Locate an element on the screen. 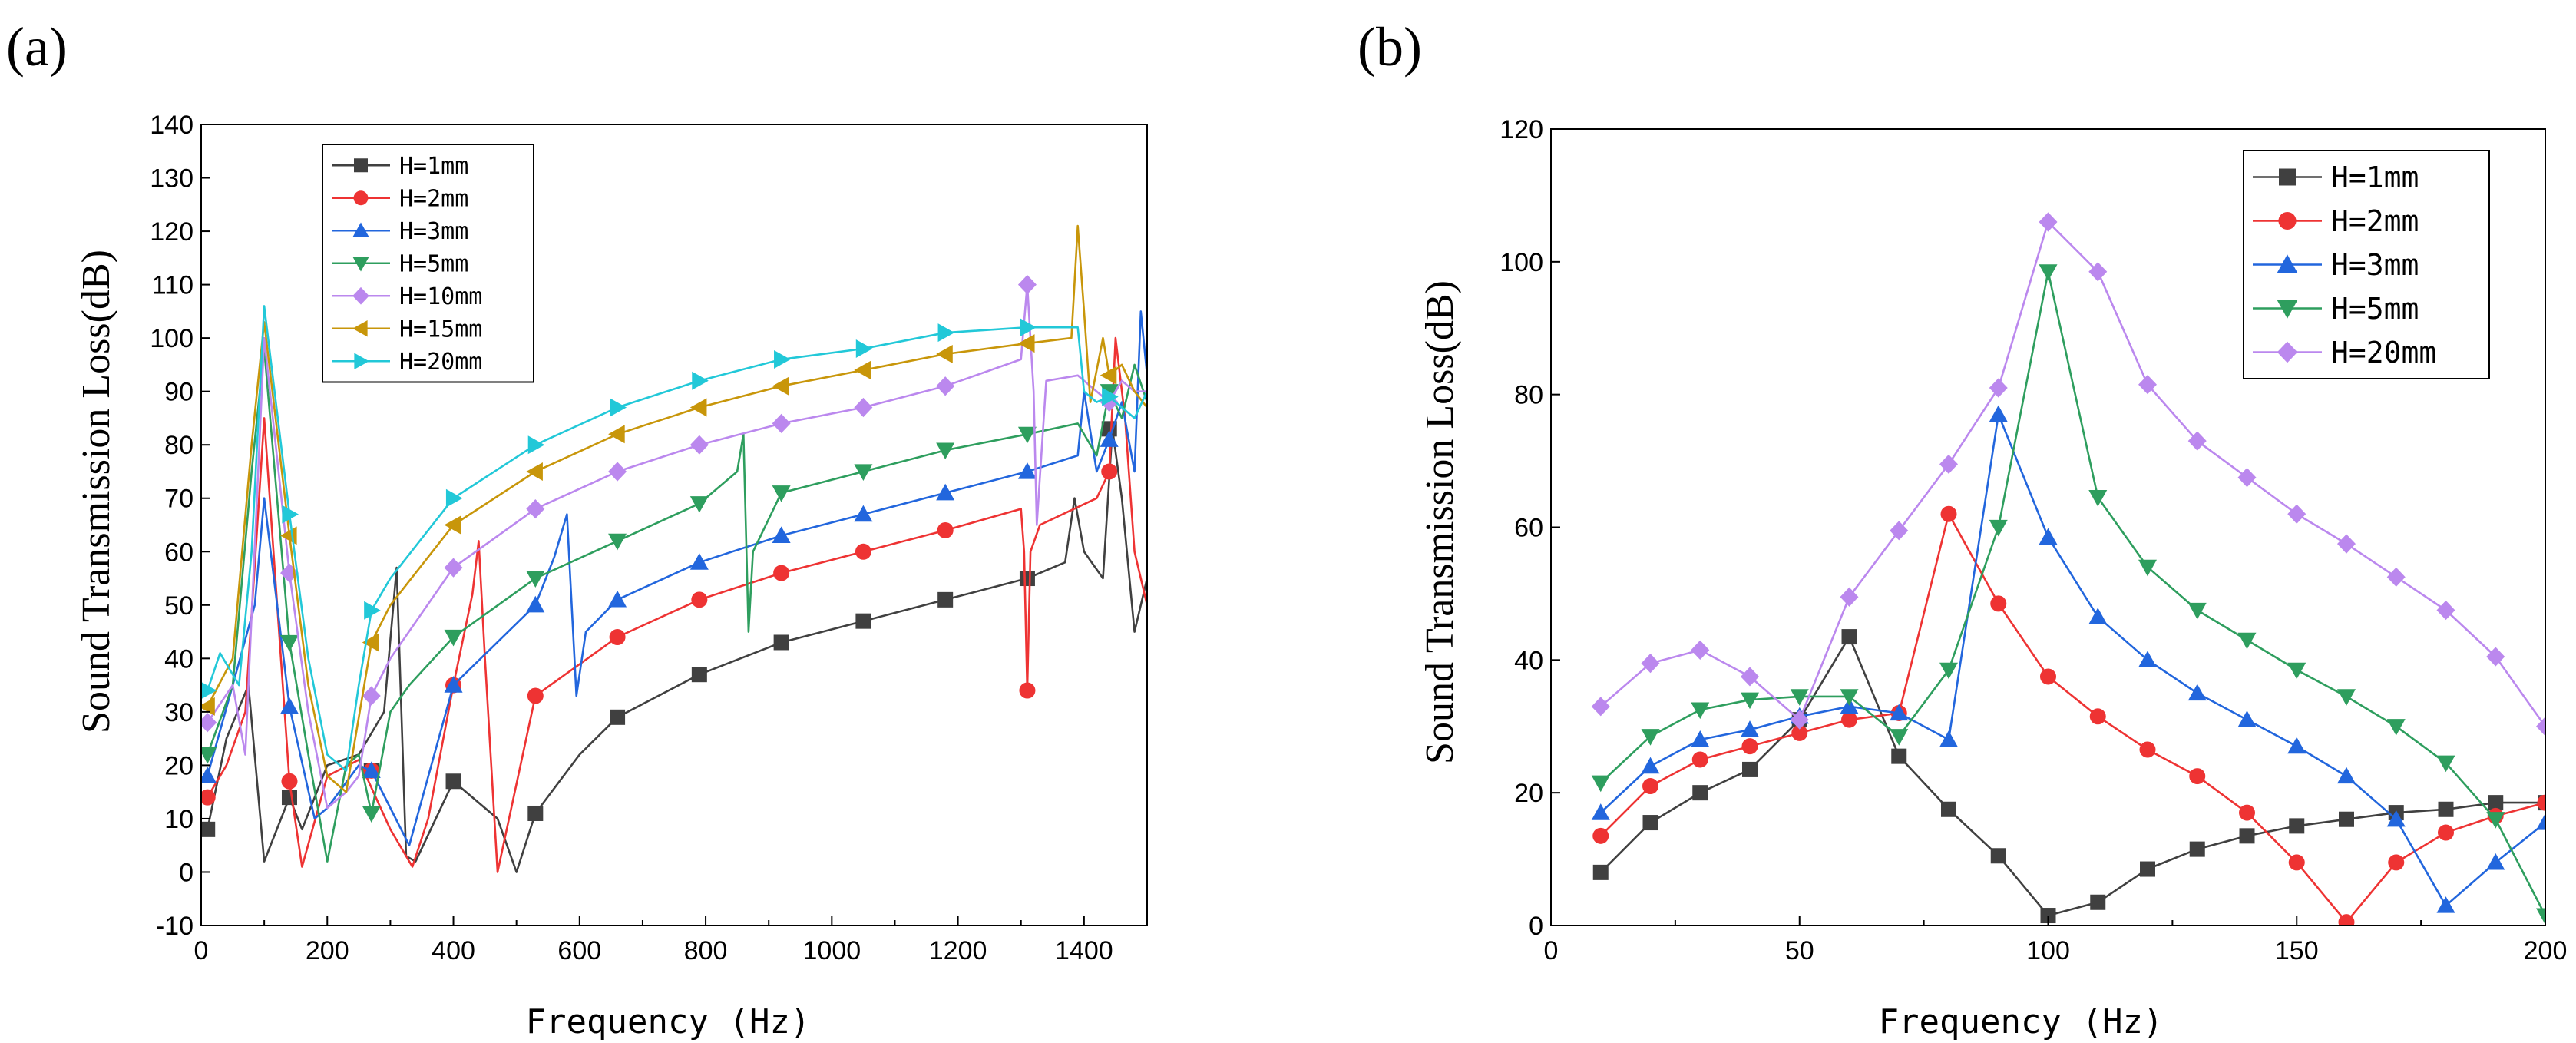 Image resolution: width=2576 pixels, height=1043 pixels. x-tick-label: 400 is located at coordinates (454, 950).